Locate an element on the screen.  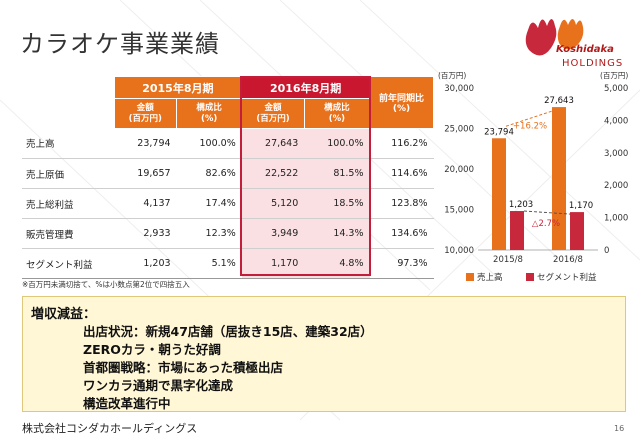
right-tick-label: 2,000 is located at coordinates (616, 186).